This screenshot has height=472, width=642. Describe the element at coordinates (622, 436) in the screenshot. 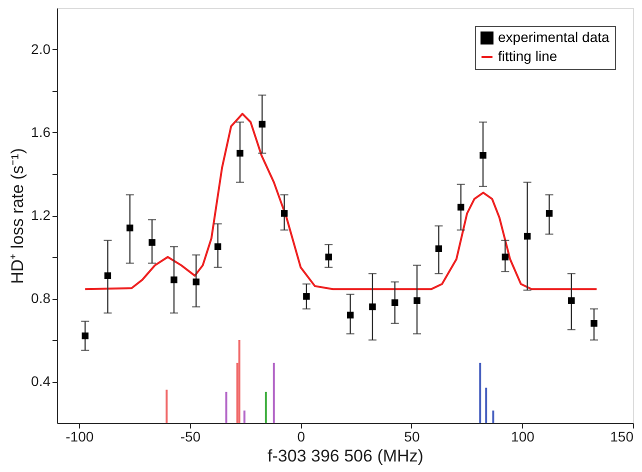

I see `x-tick-label: 150` at that location.